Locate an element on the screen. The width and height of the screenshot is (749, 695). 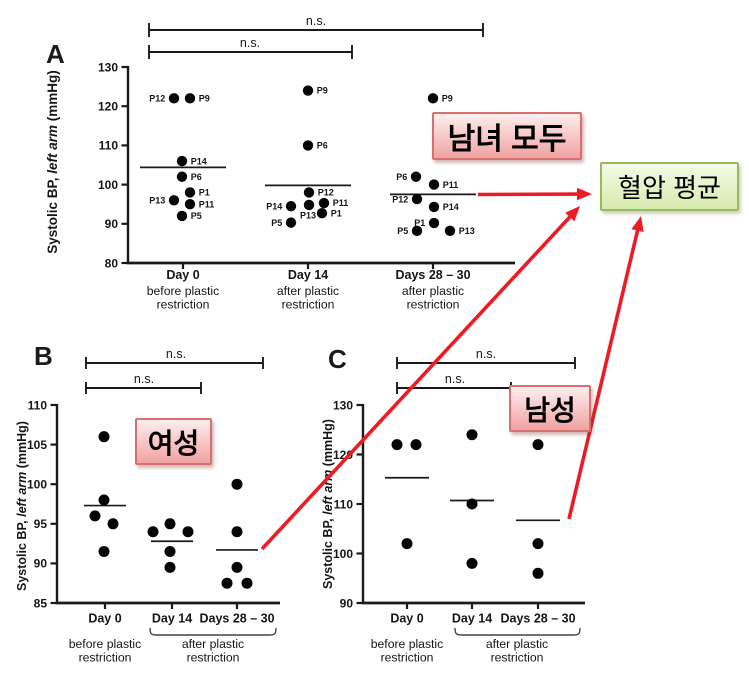
annotation-both-sexes: 남녀 모두 is located at coordinates (507, 136).